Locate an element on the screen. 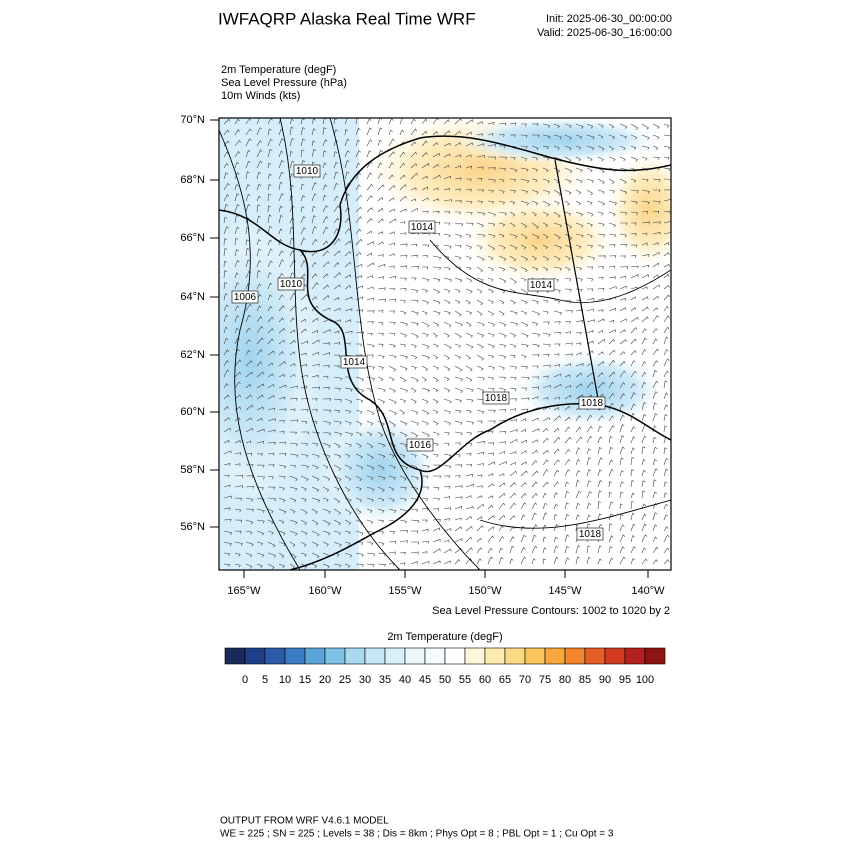 The width and height of the screenshot is (850, 855). colorbar-title: 2m Temperature (degF) is located at coordinates (444, 637).